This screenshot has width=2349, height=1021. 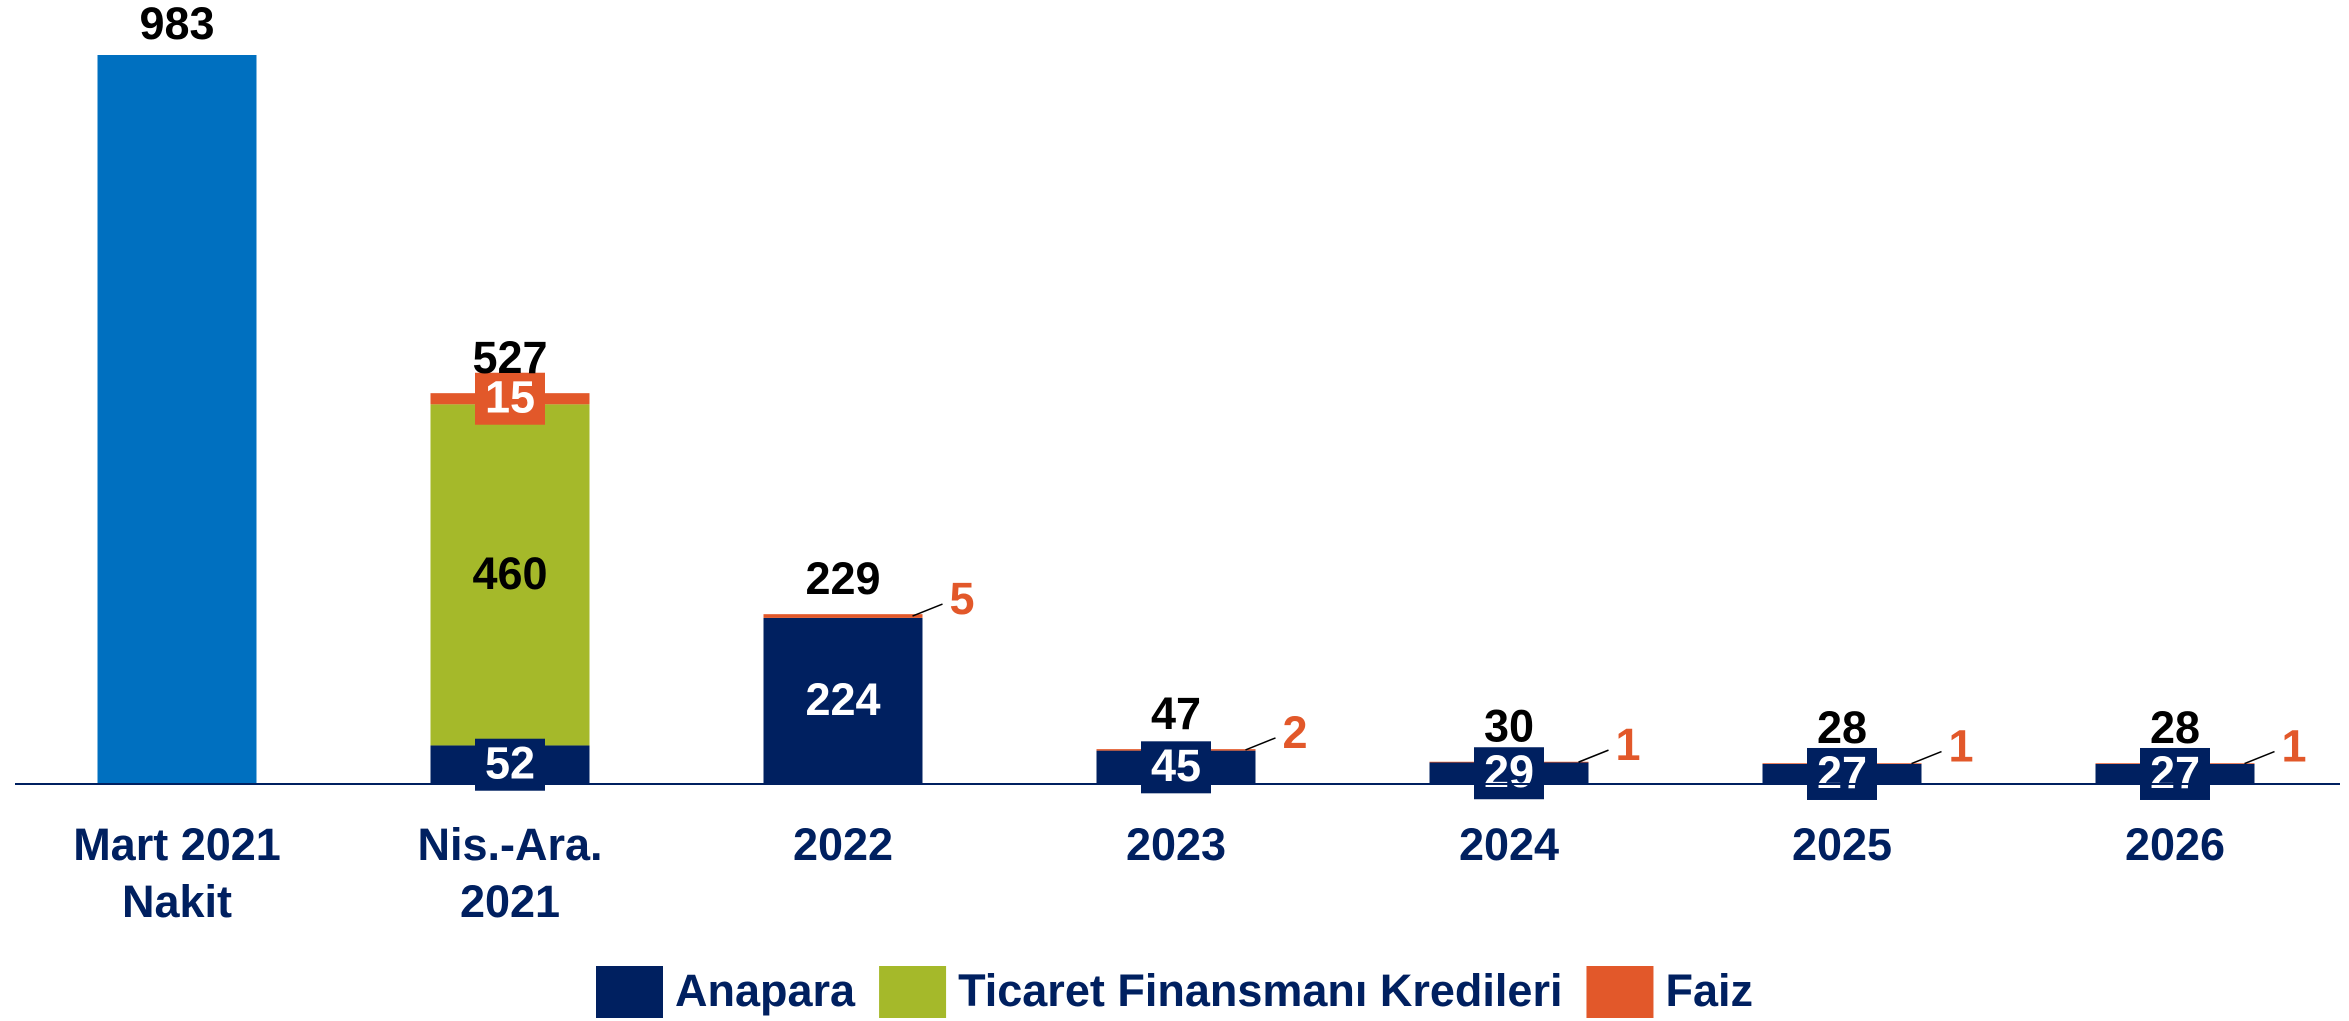 What do you see at coordinates (2175, 844) in the screenshot?
I see `x-tick-label: 2026` at bounding box center [2175, 844].